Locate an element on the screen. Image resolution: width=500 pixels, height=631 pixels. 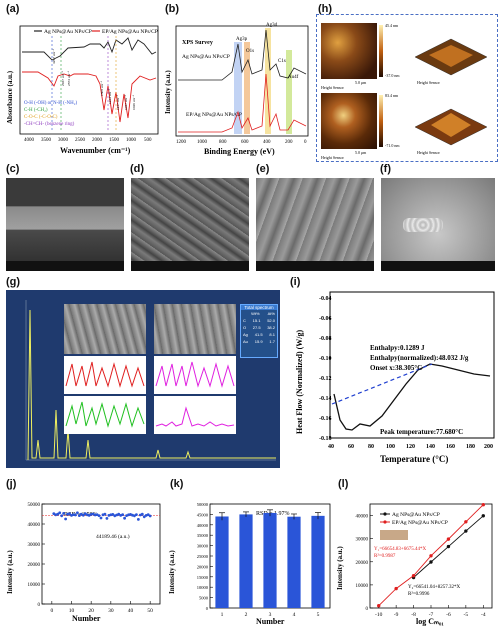
ftir-band-4: -CH=CH- (benzene ring) is located at coordinates (49, 124).